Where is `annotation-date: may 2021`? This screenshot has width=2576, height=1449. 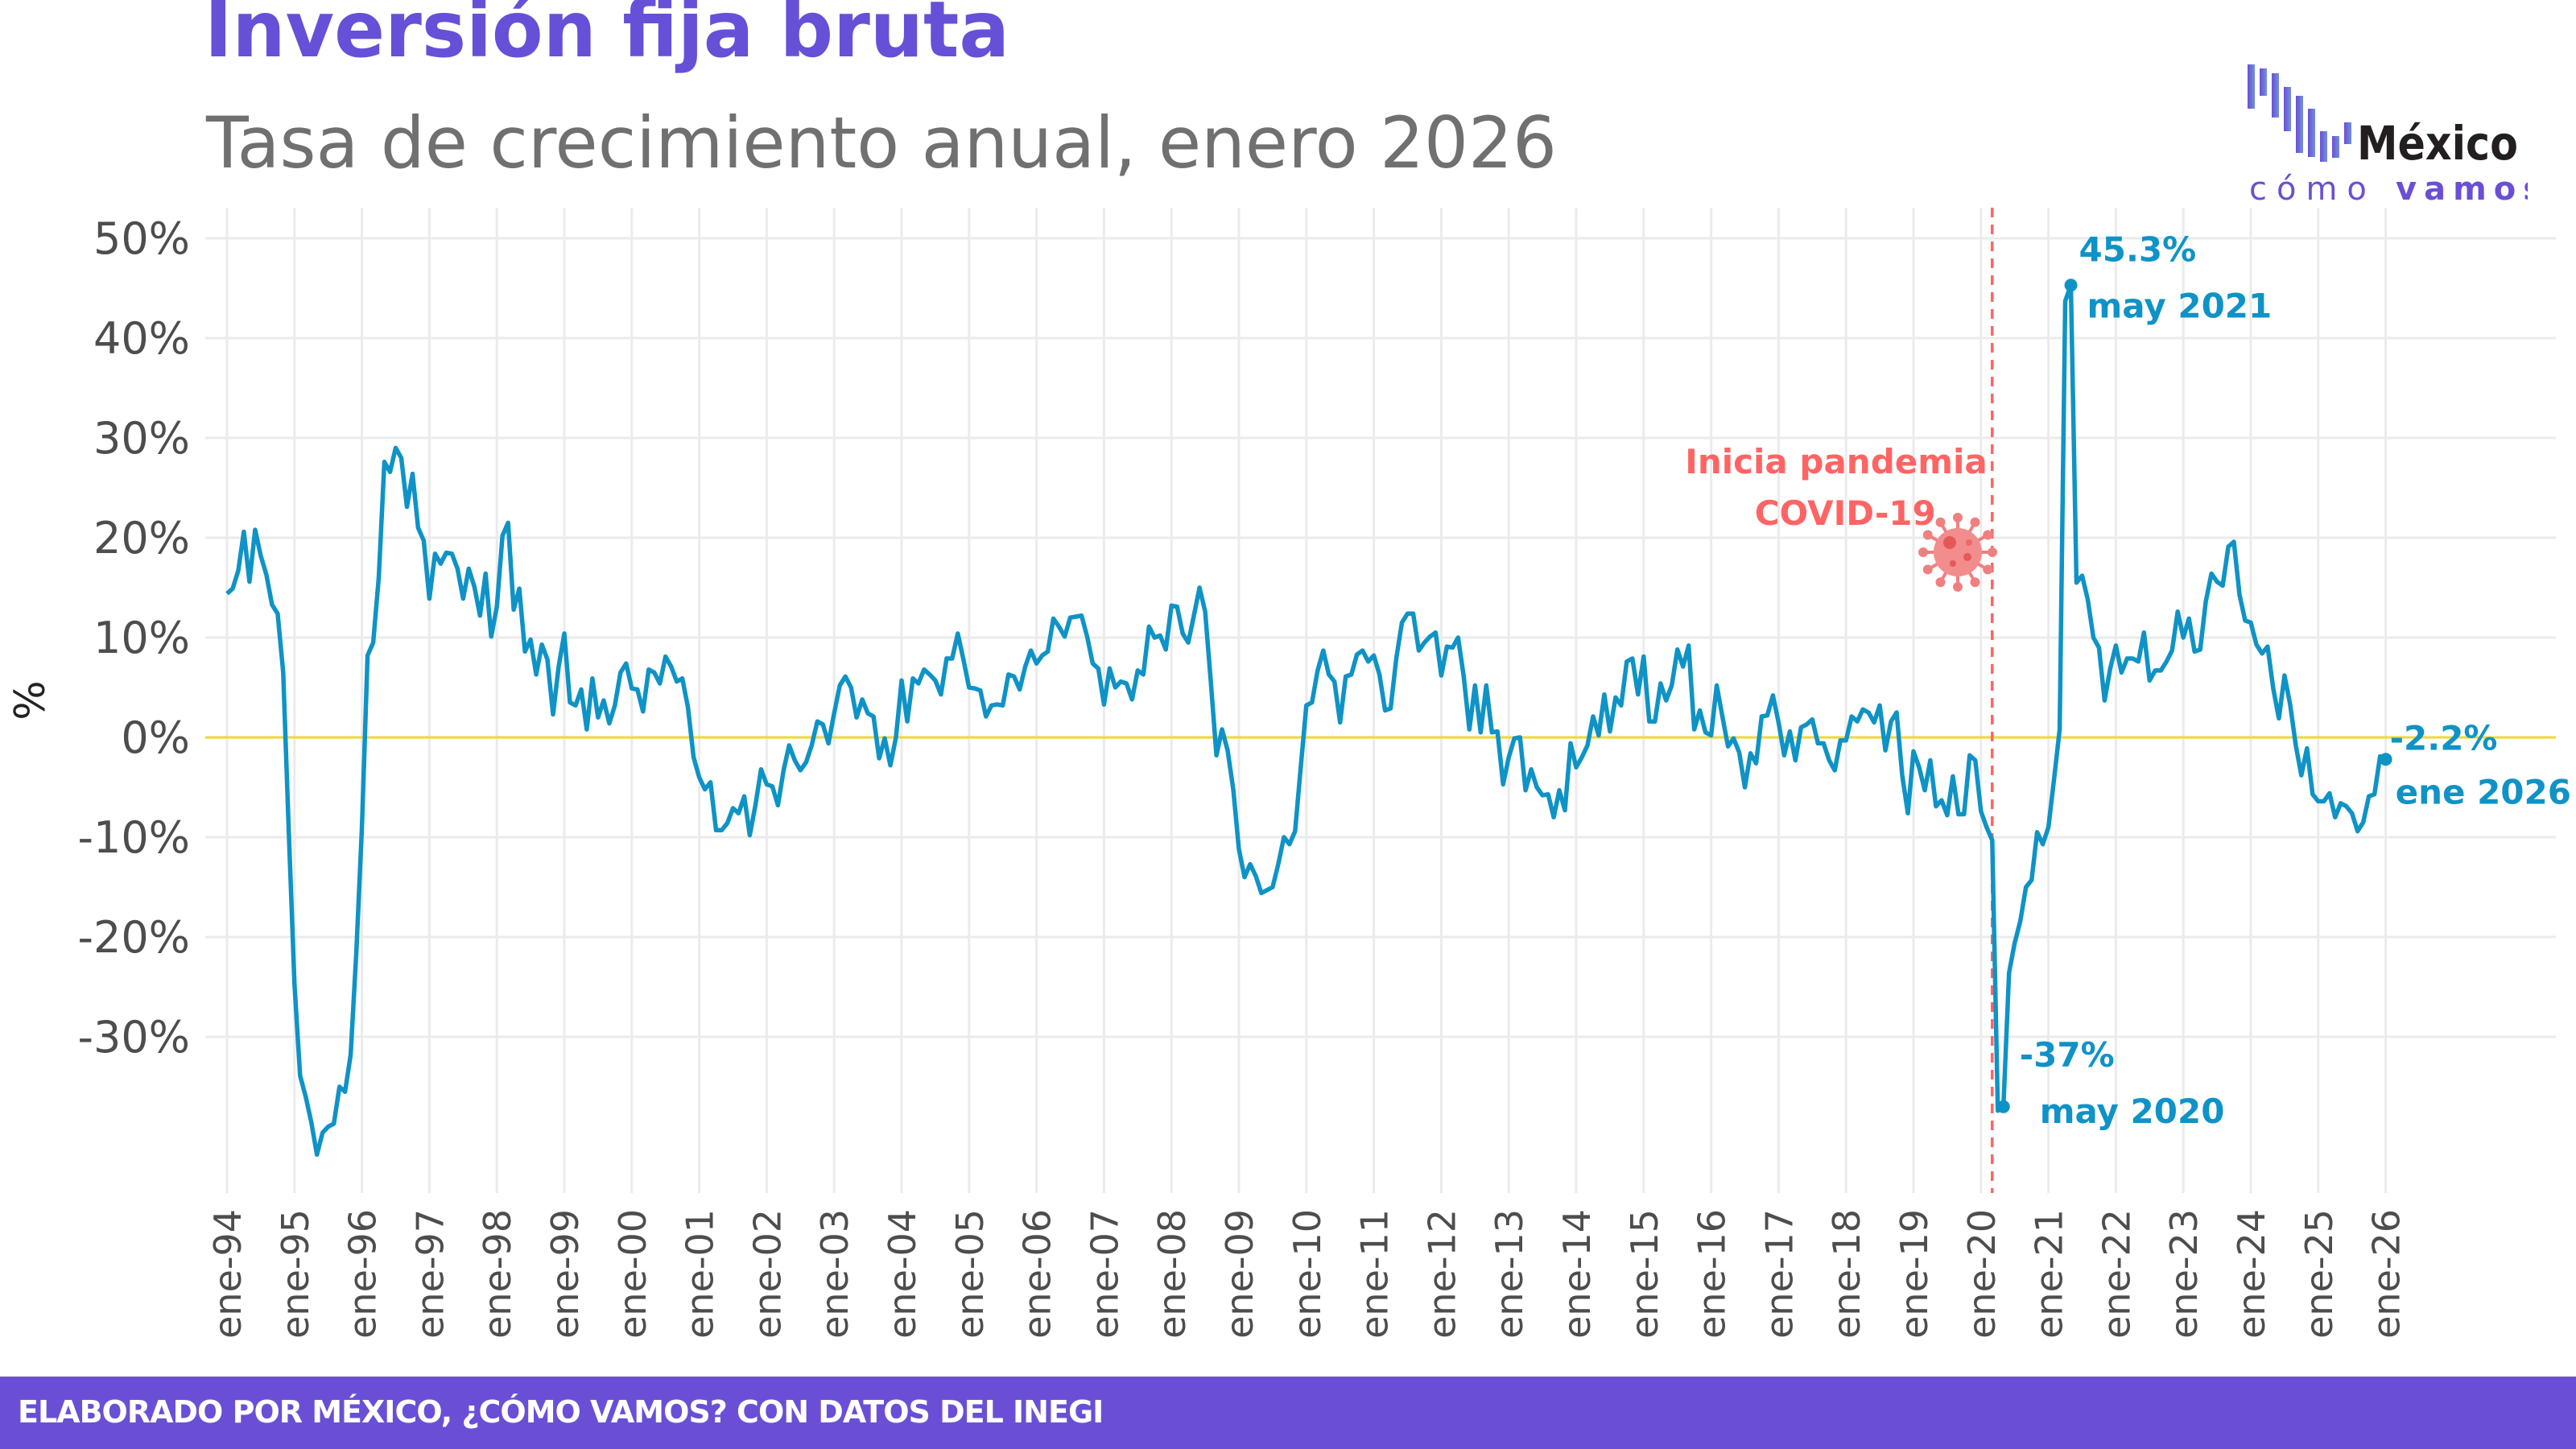
annotation-date: may 2021 is located at coordinates (2180, 305).